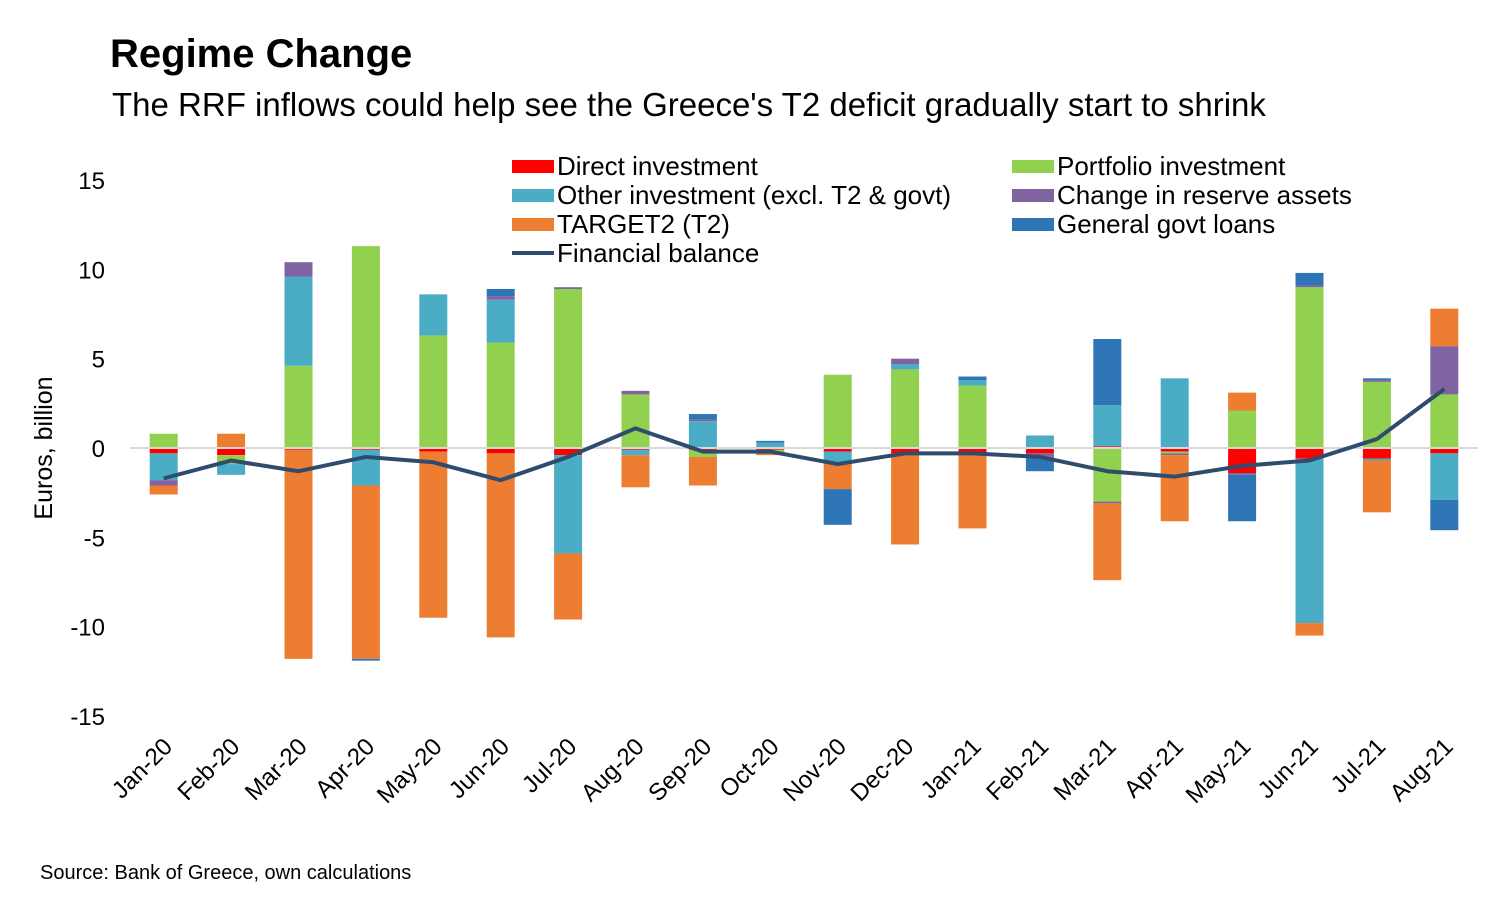  I want to click on x-tick-label: Nov-20, so click(815, 770).